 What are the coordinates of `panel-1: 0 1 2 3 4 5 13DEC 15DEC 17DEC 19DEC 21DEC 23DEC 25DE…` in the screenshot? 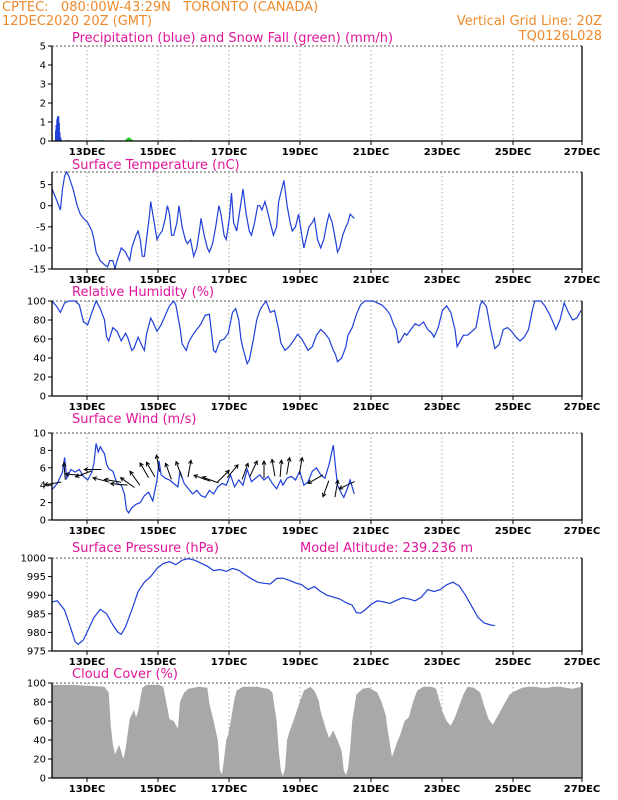 It's located at (320, 94).